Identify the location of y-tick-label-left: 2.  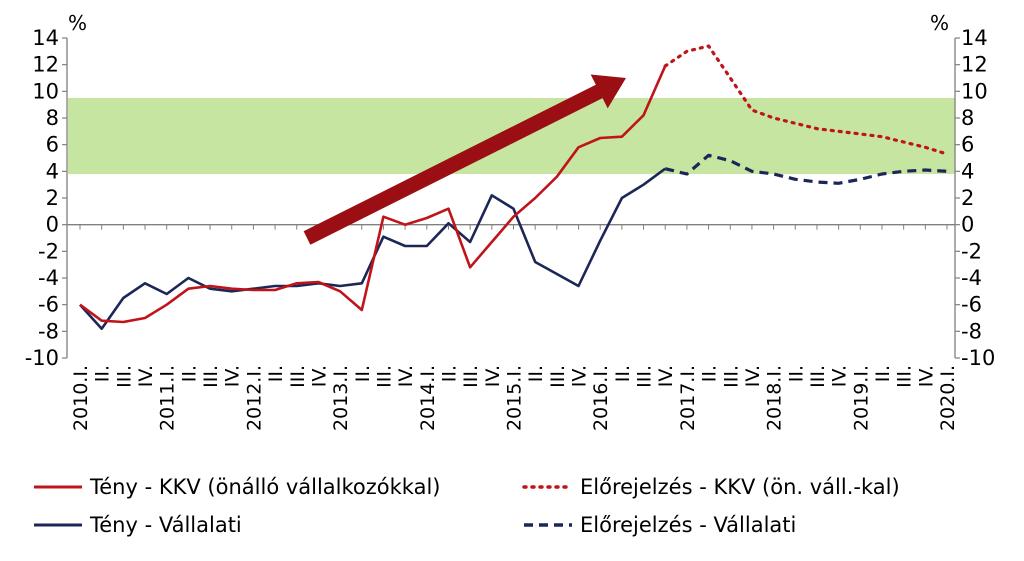
(52, 198).